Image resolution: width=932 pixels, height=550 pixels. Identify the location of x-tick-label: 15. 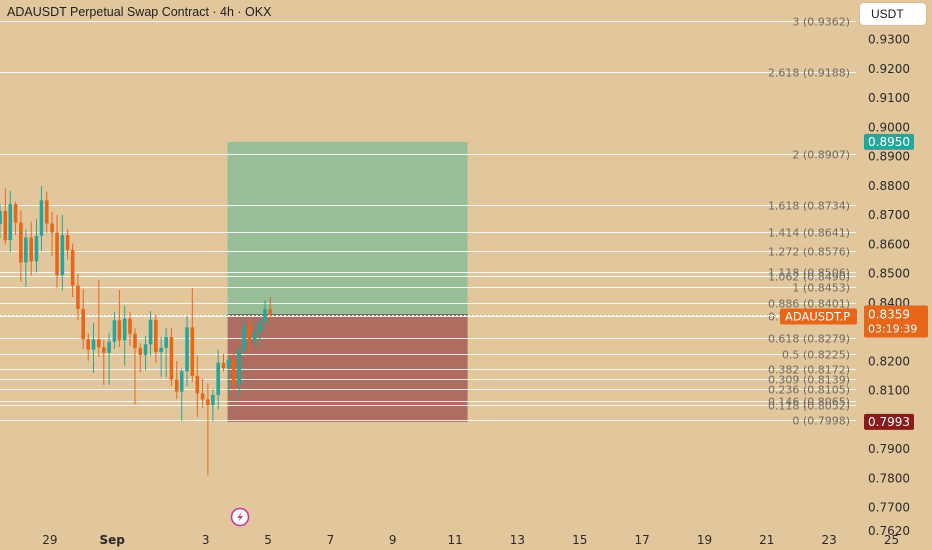
(579, 540).